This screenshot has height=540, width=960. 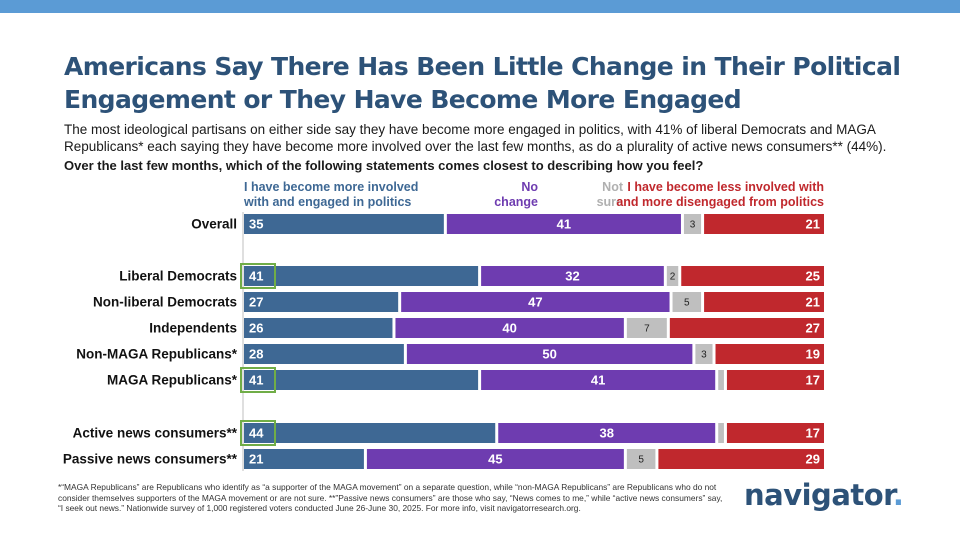 I want to click on value-label-no-change-overall: 41, so click(x=564, y=224).